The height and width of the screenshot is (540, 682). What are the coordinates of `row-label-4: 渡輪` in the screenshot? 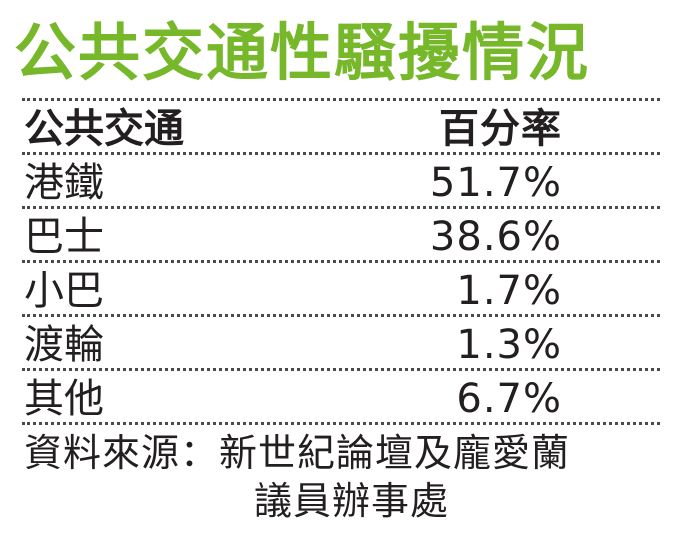 It's located at (64, 345).